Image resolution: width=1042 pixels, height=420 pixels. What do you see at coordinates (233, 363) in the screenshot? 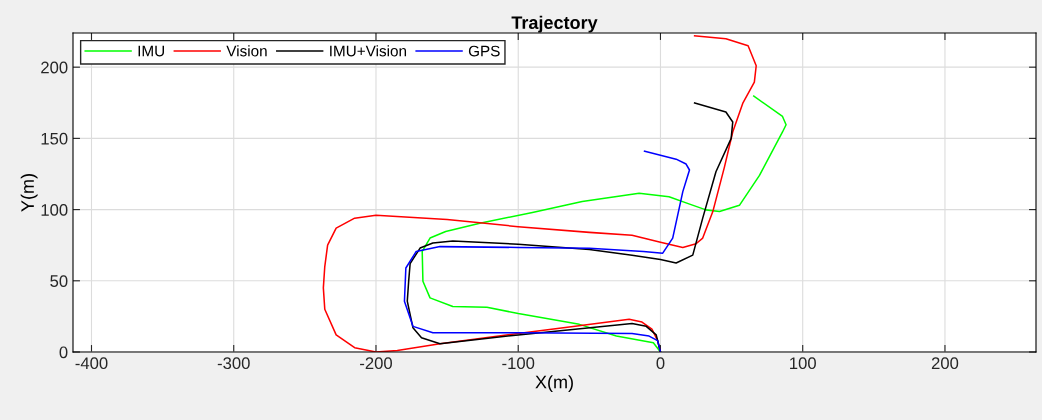
I see `x-tick-label: -300` at bounding box center [233, 363].